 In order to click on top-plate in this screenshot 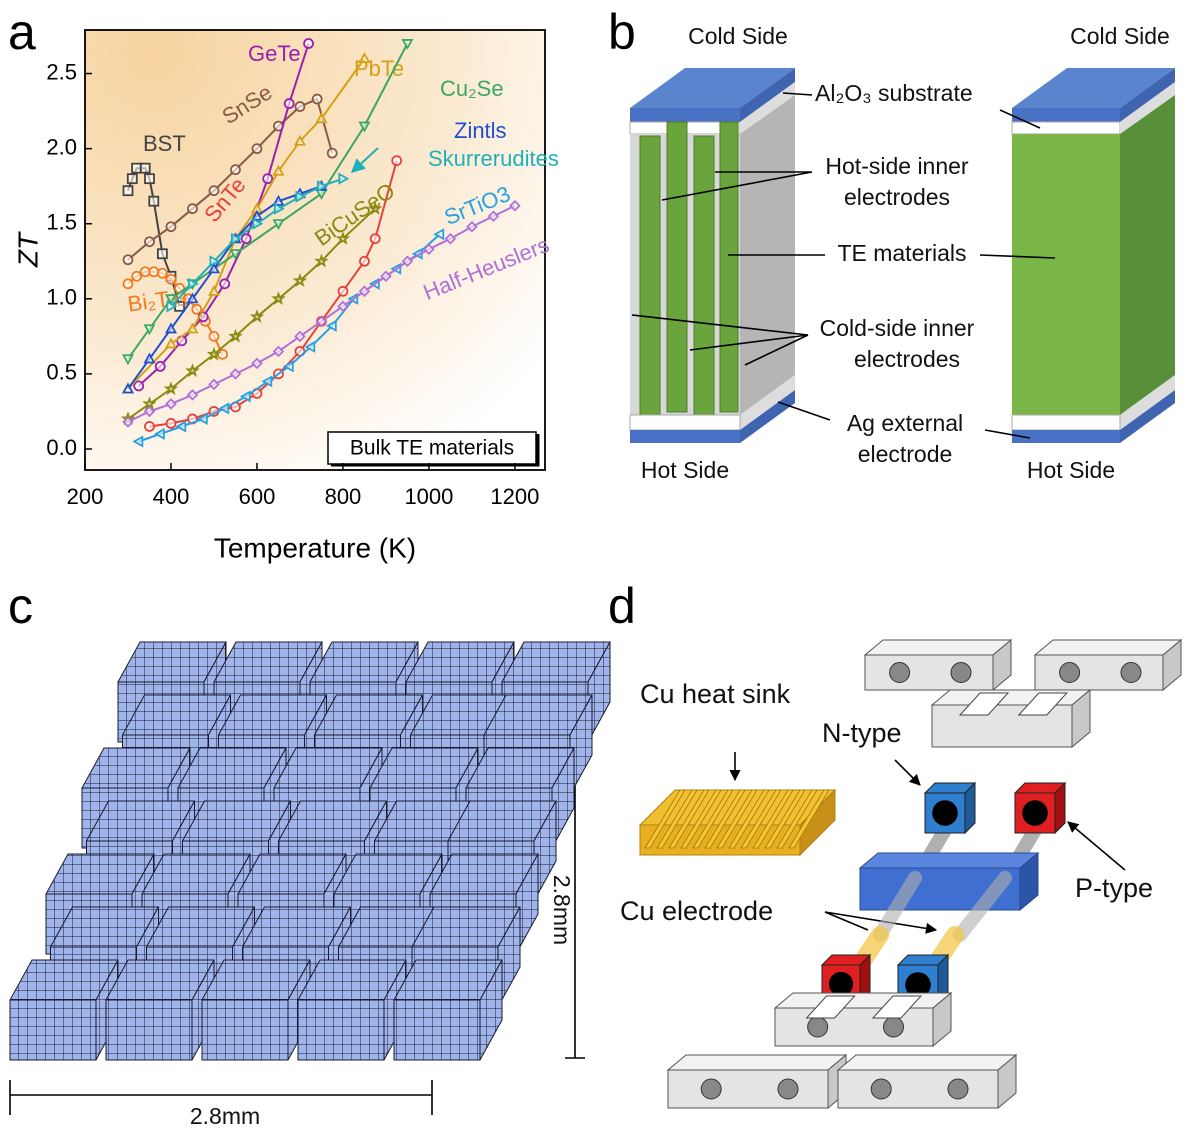, I will do `click(1093, 88)`.